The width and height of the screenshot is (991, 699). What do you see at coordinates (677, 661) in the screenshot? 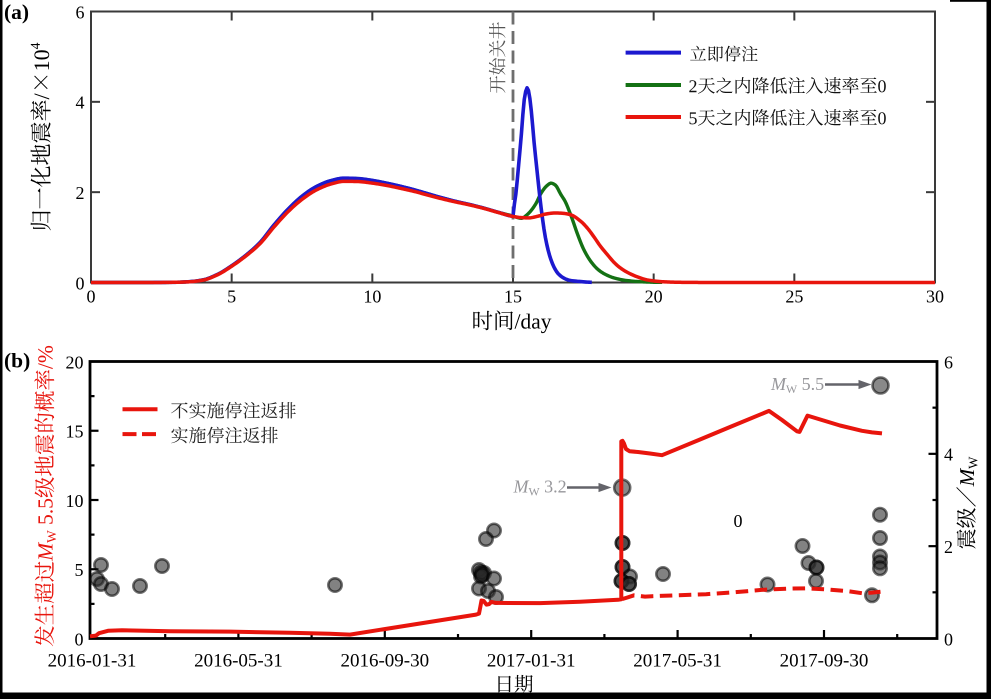
I see `svg-text: 2017-05-31` at bounding box center [677, 661].